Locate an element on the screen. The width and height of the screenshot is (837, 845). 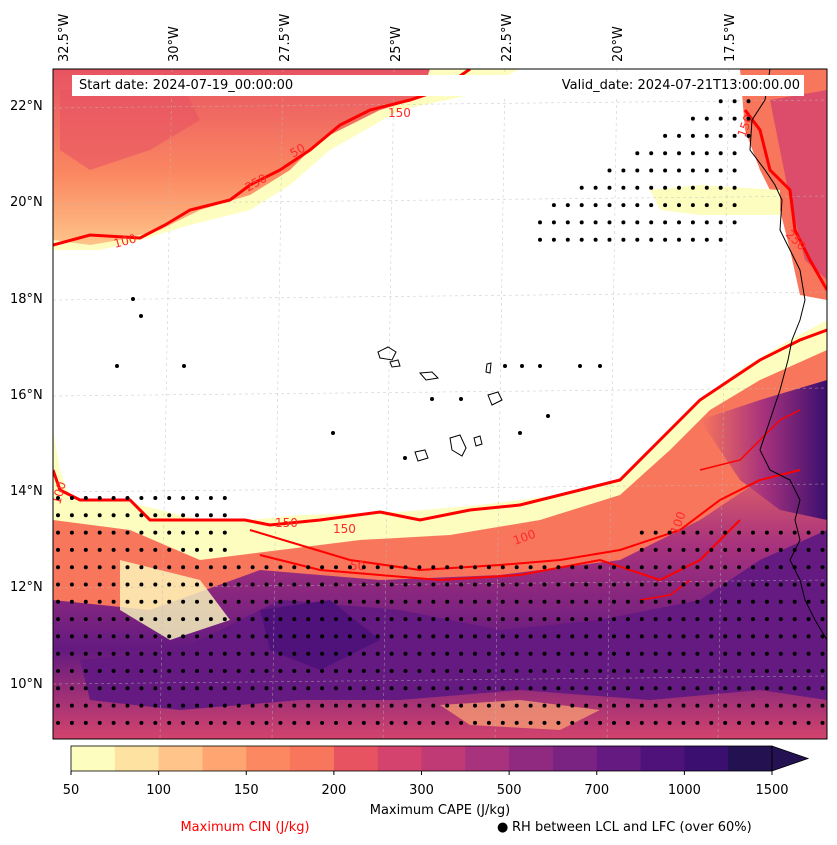
colorbar-tick-label: 500 is located at coordinates (509, 790).